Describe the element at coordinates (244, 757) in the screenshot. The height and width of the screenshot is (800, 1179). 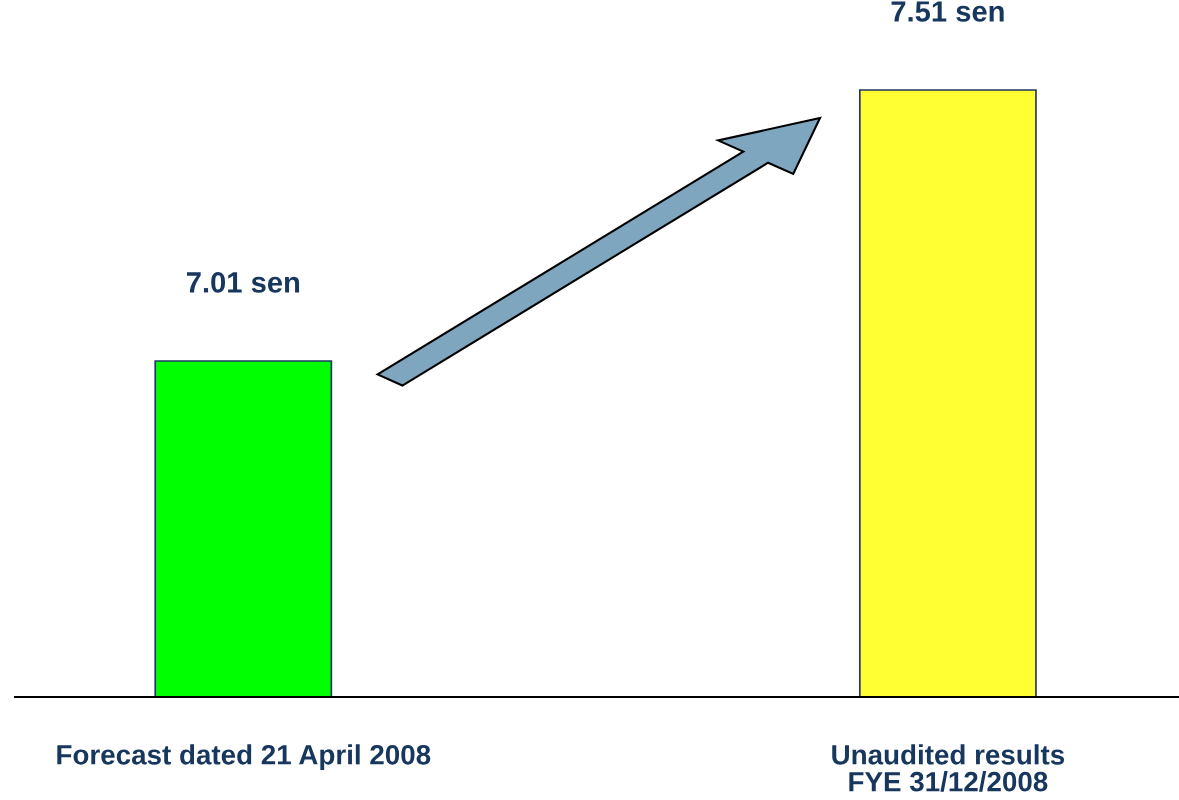
I see `x-tick-label: Forecast dated 21 April 2008` at that location.